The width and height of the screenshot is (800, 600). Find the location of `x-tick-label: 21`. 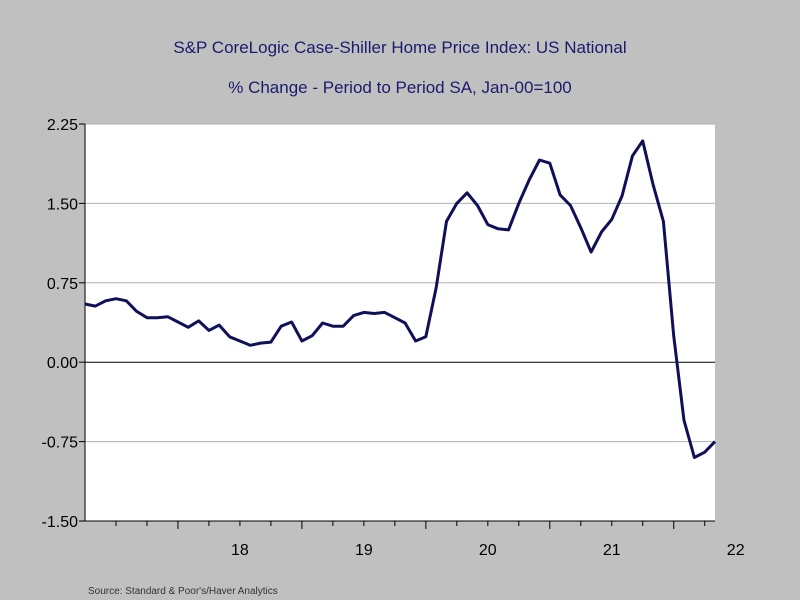

x-tick-label: 21 is located at coordinates (612, 550).